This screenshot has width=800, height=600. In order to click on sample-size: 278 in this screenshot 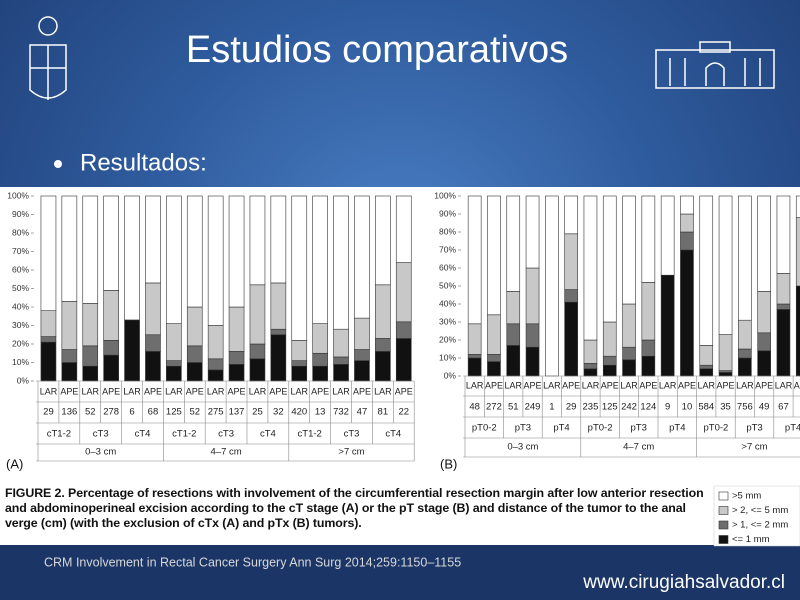, I will do `click(111, 412)`.